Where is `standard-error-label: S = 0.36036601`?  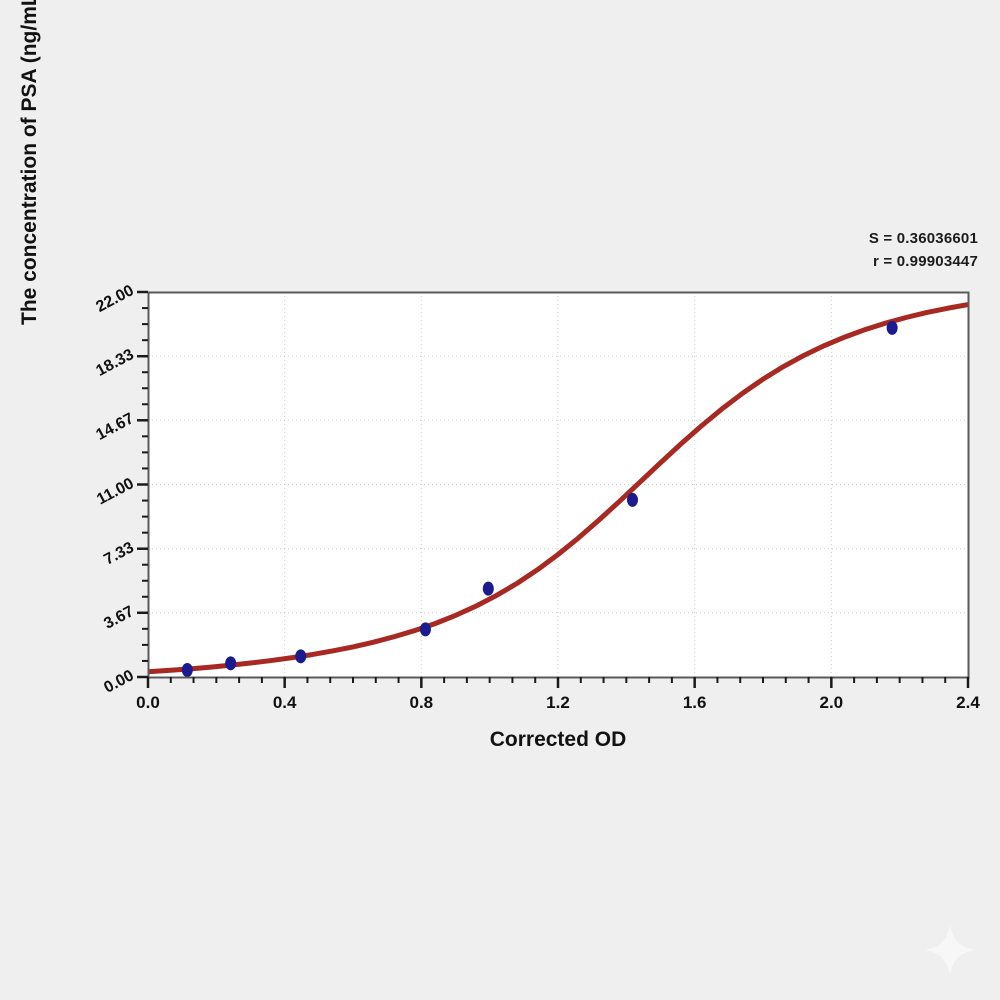 standard-error-label: S = 0.36036601 is located at coordinates (923, 238).